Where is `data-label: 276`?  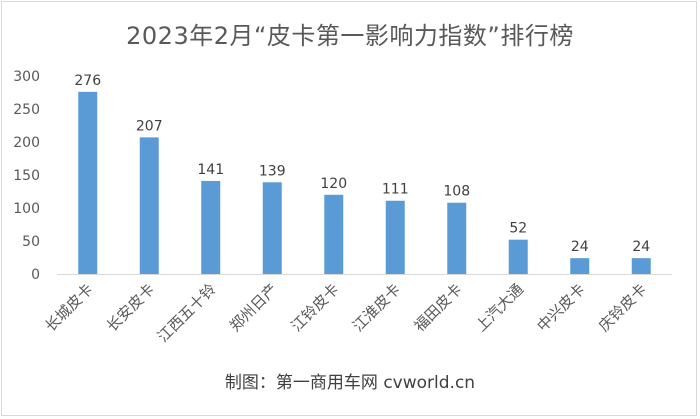
data-label: 276 is located at coordinates (87, 81).